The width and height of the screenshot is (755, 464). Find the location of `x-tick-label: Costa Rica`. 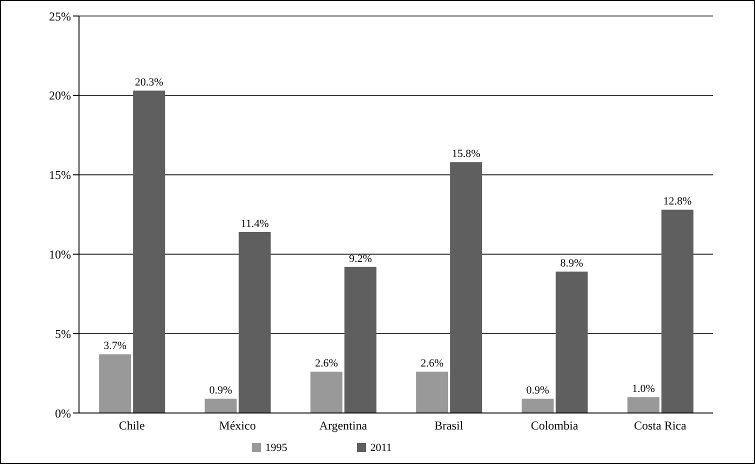

x-tick-label: Costa Rica is located at coordinates (660, 425).